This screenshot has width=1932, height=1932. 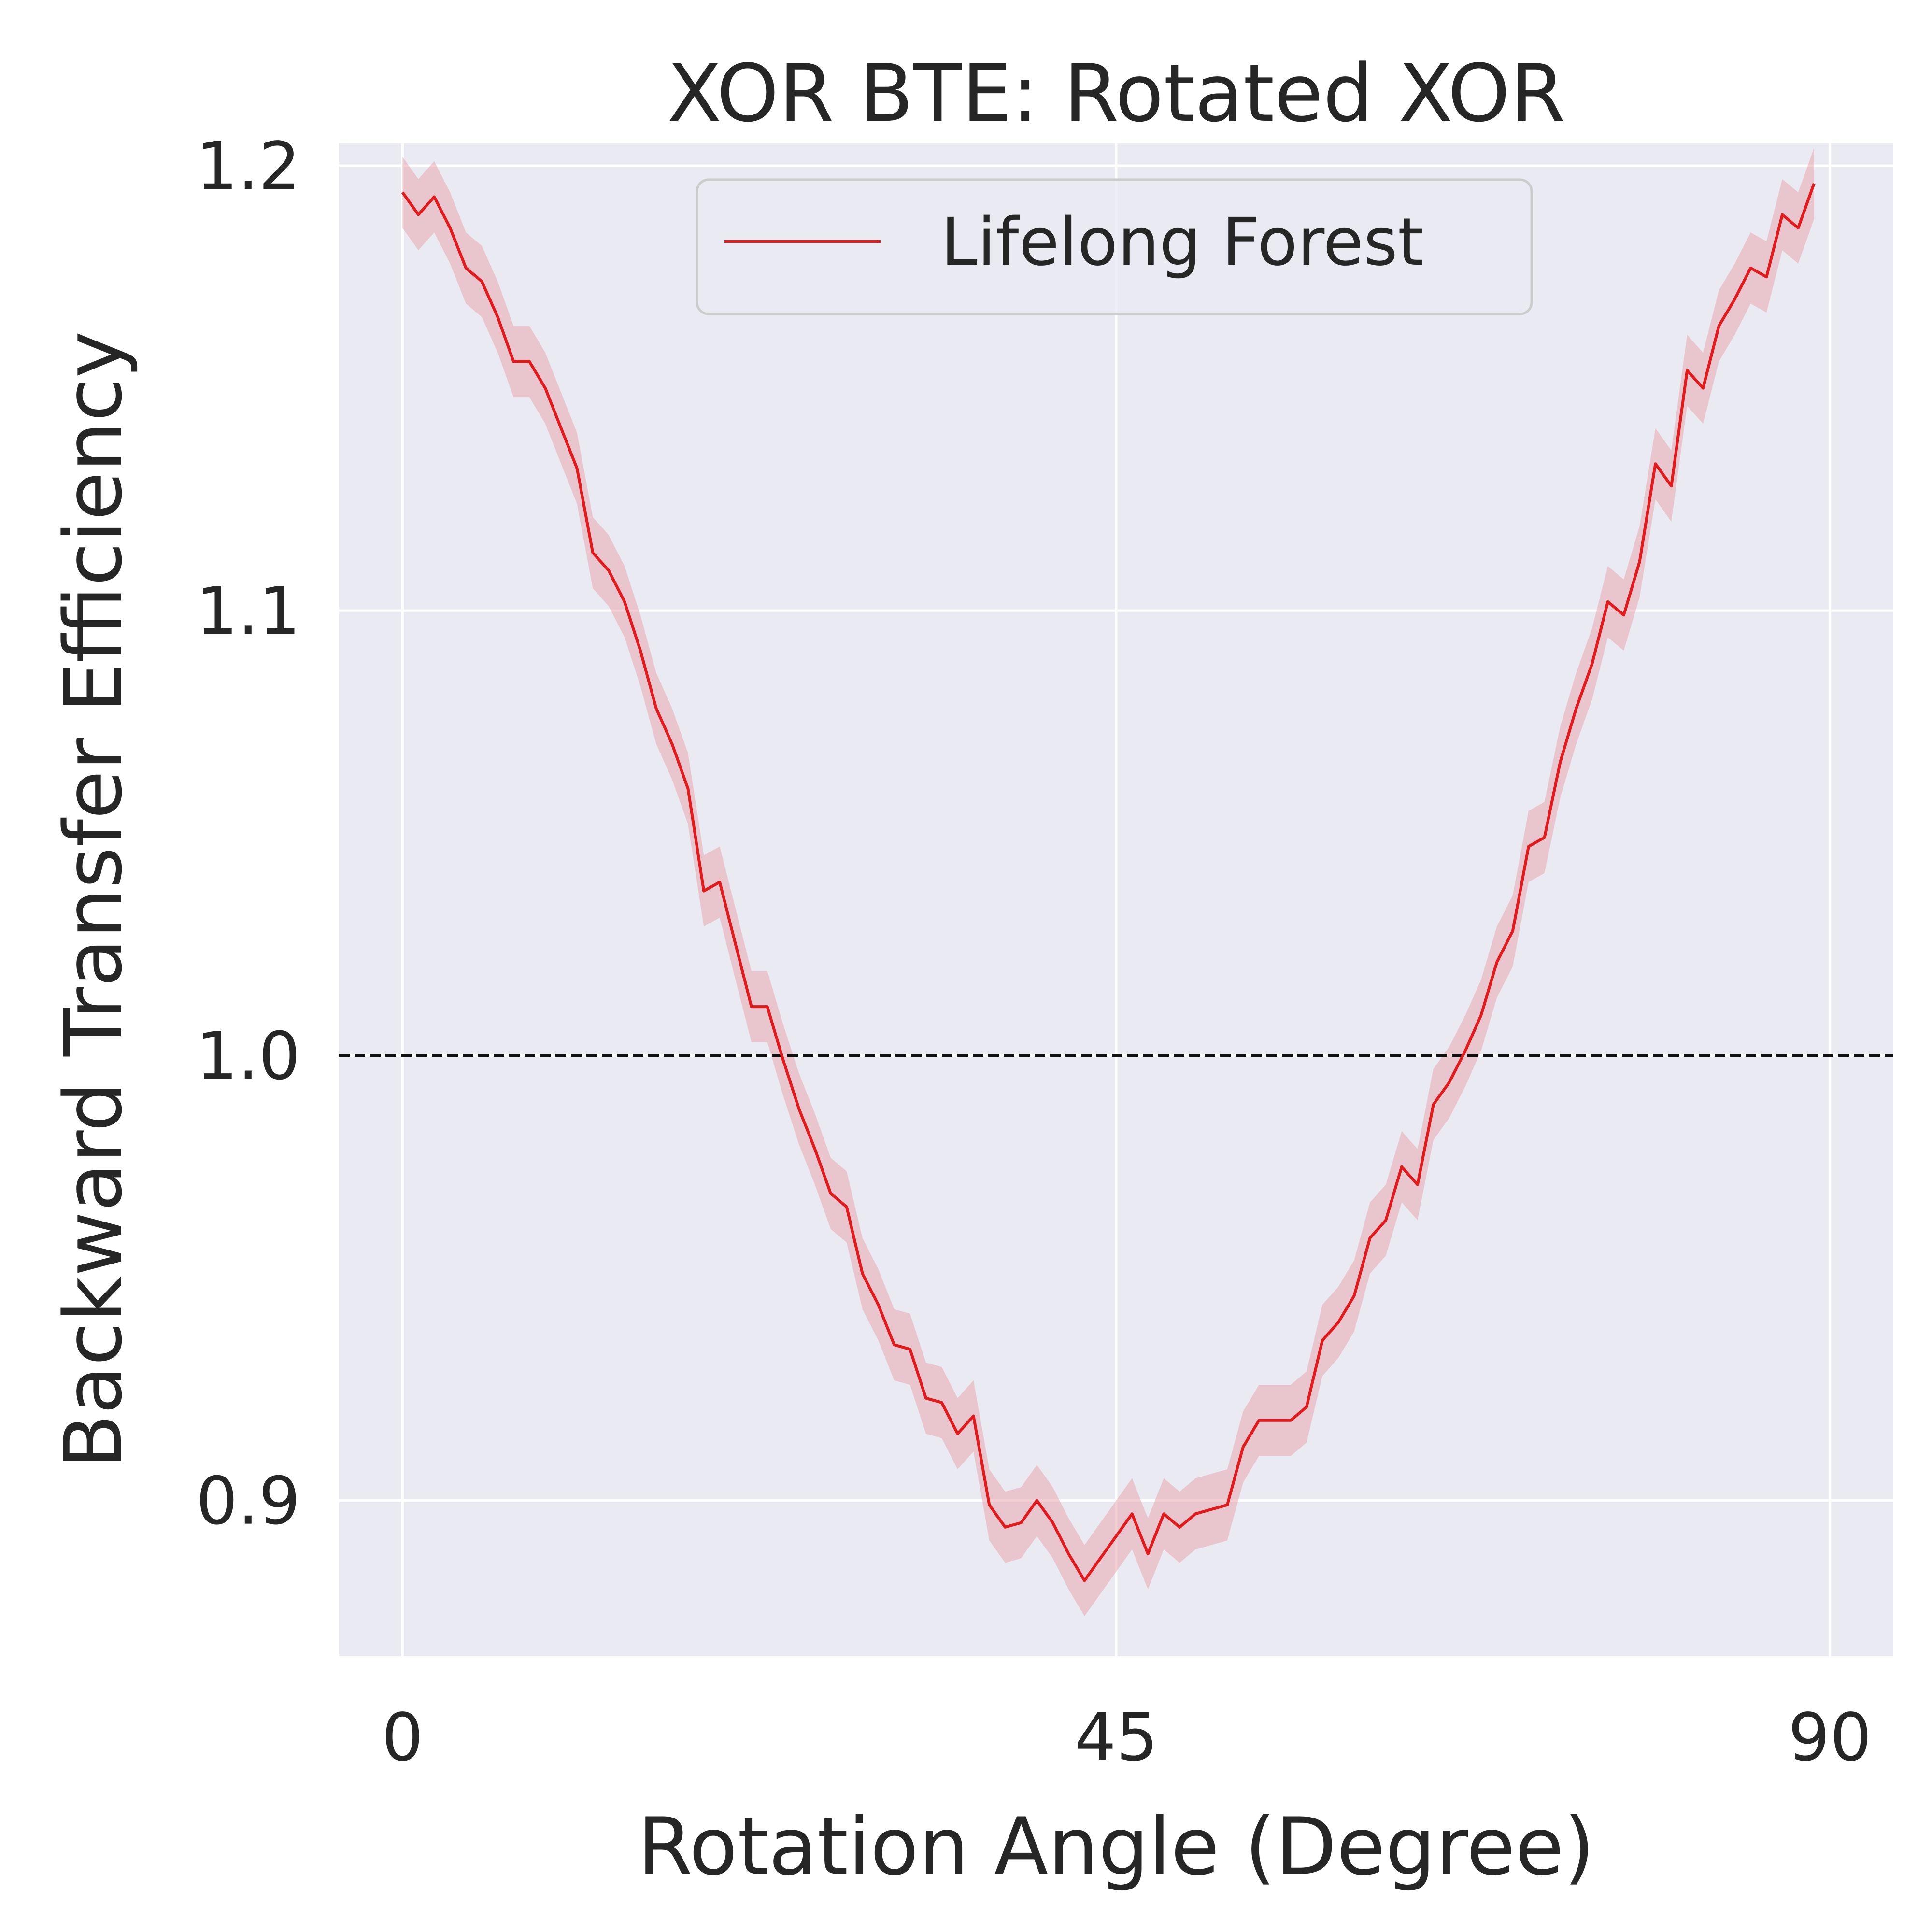 What do you see at coordinates (248, 1501) in the screenshot?
I see `y-tick-label-0: 0.9` at bounding box center [248, 1501].